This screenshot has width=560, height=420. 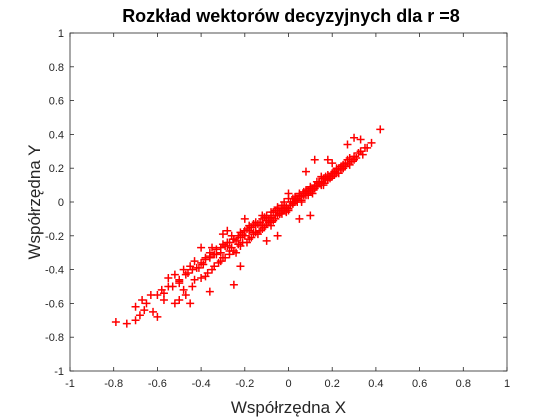 What do you see at coordinates (419, 384) in the screenshot?
I see `x-tick-label: 0.6` at bounding box center [419, 384].